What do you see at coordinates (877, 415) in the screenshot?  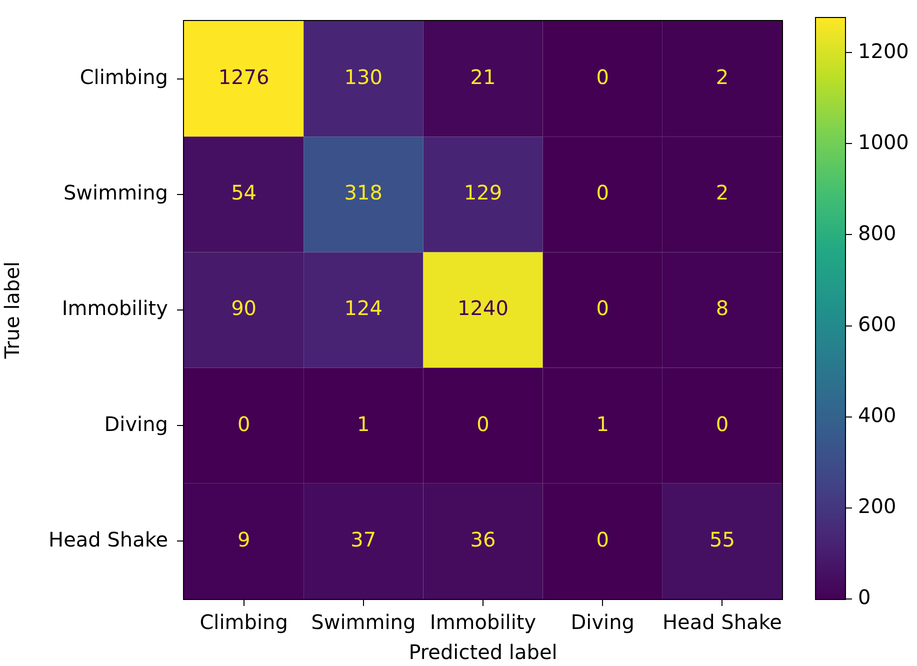 I see `color-bar-label: 400` at bounding box center [877, 415].